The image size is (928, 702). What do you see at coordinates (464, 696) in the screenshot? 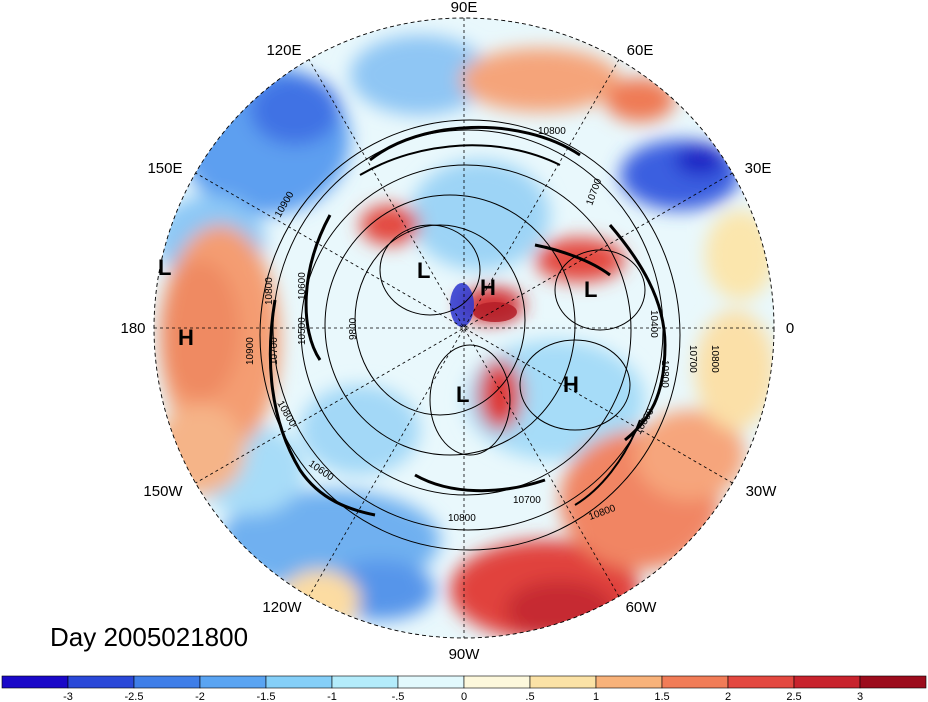
I see `colorbar-tick-label: 0` at bounding box center [464, 696].